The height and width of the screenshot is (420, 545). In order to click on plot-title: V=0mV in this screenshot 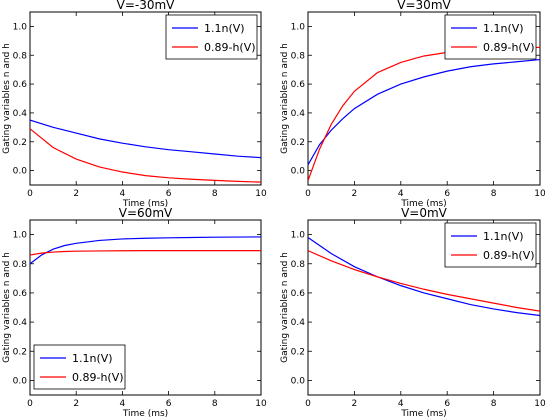, I will do `click(424, 213)`.